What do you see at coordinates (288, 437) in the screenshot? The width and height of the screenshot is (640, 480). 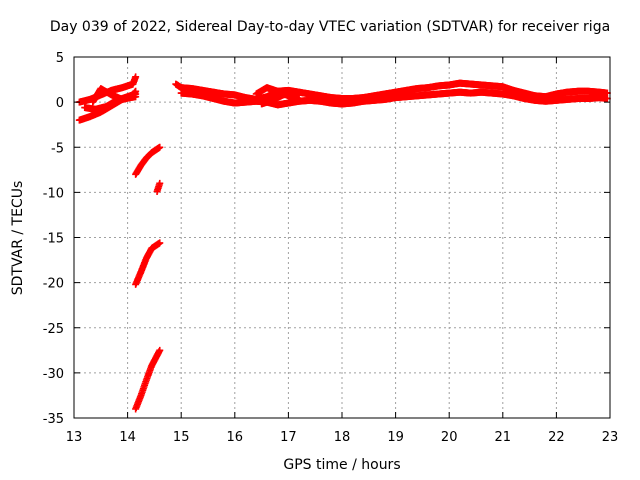 I see `x-tick-label: 17` at bounding box center [288, 437].